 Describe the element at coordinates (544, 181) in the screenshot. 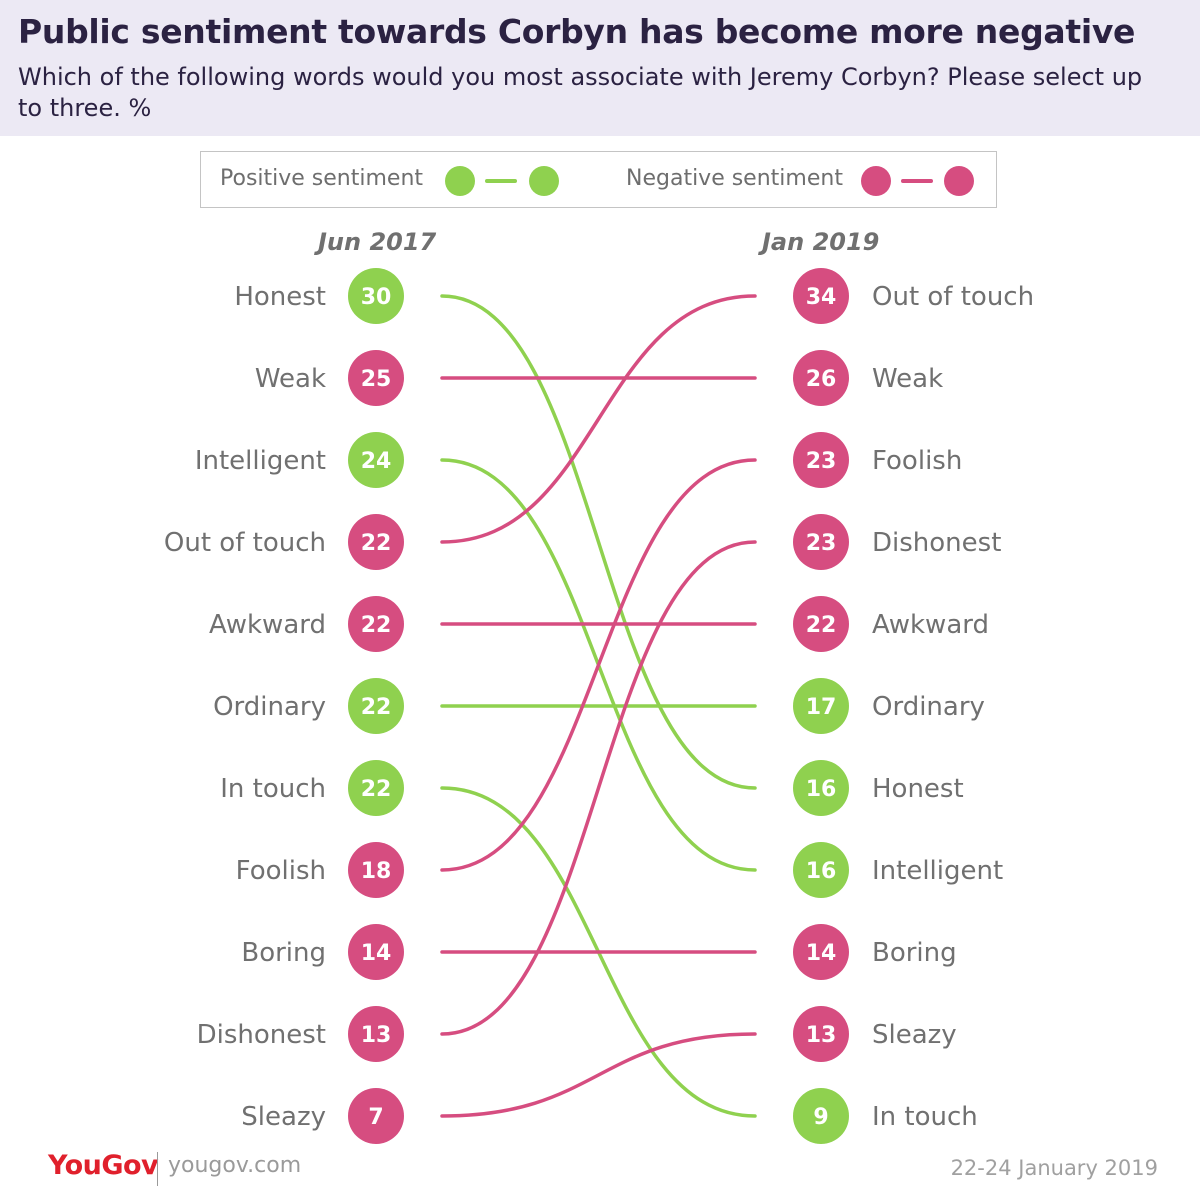

I see `legend-positive-dot-right` at that location.